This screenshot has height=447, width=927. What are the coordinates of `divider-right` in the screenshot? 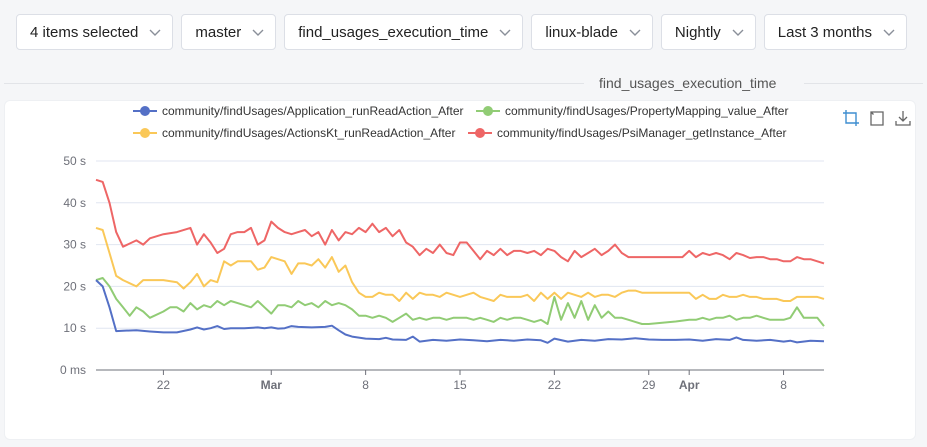 It's located at (863, 83).